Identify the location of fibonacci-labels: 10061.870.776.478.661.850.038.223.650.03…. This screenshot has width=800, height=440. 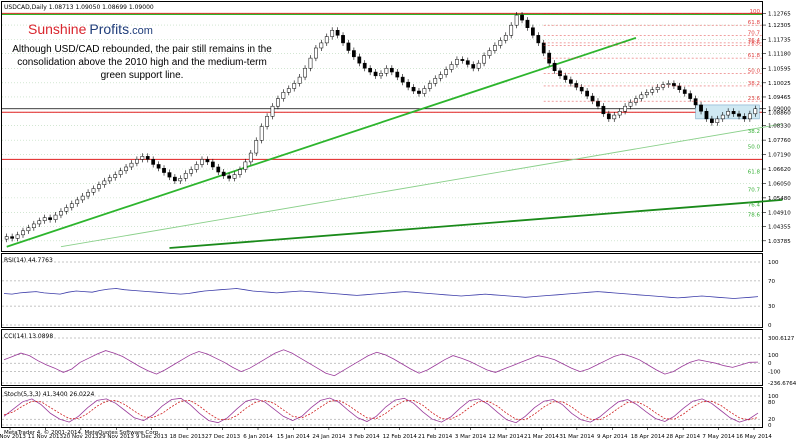
(652, 114).